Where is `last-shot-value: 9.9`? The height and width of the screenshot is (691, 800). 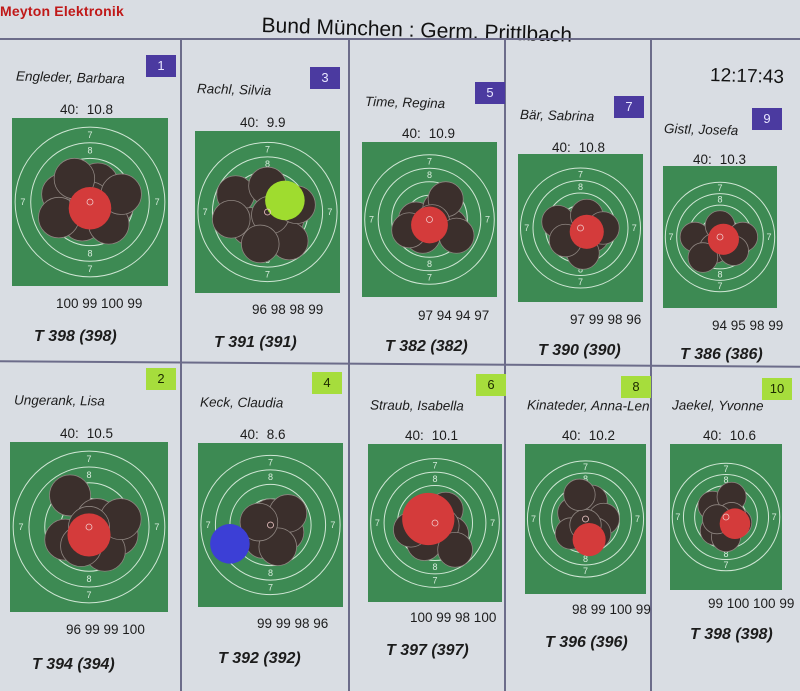 last-shot-value: 9.9 is located at coordinates (276, 122).